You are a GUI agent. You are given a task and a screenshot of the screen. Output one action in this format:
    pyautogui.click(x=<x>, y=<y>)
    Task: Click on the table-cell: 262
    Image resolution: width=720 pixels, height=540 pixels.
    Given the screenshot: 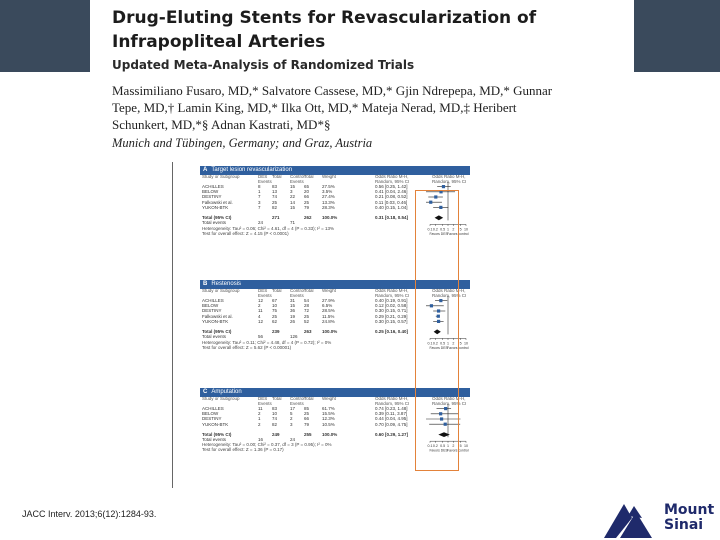 What is the action you would take?
    pyautogui.click(x=308, y=218)
    